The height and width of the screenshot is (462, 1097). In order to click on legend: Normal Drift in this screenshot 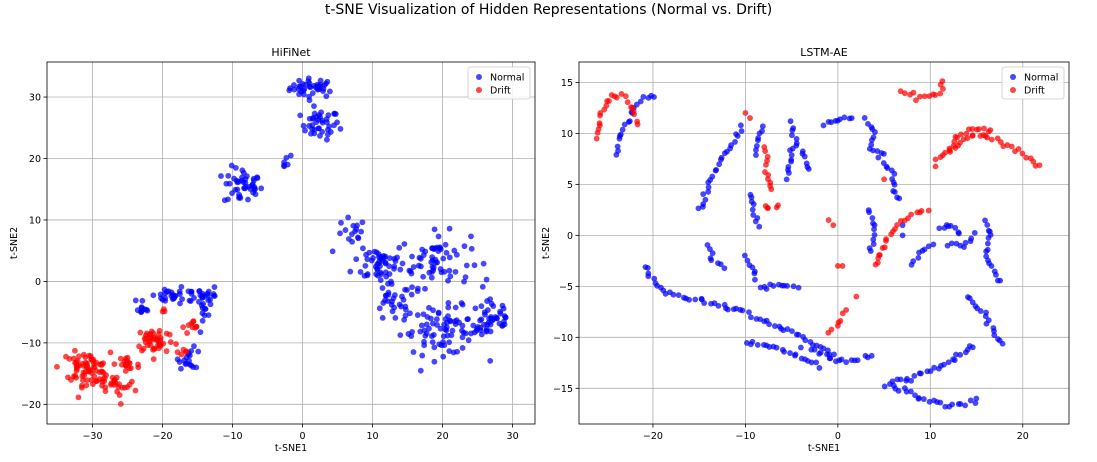, I will do `click(1033, 83)`.